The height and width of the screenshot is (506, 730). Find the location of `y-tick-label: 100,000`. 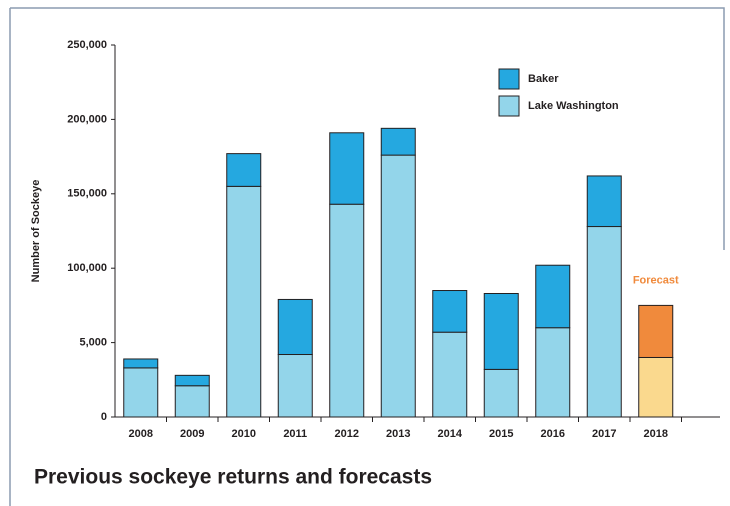

y-tick-label: 100,000 is located at coordinates (87, 268).